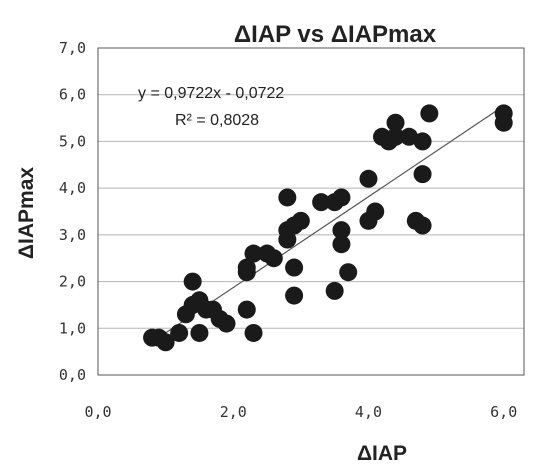 Image resolution: width=534 pixels, height=466 pixels. What do you see at coordinates (72, 328) in the screenshot?
I see `y-tick-label: 1,0` at bounding box center [72, 328].